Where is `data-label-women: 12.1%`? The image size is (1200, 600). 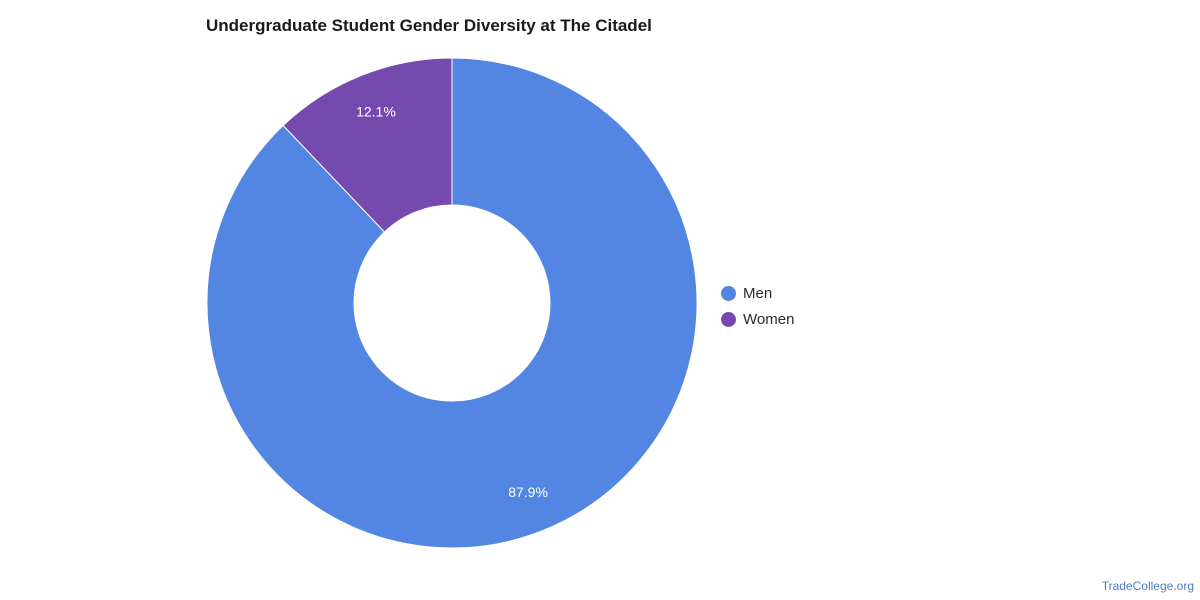 data-label-women: 12.1% is located at coordinates (376, 111).